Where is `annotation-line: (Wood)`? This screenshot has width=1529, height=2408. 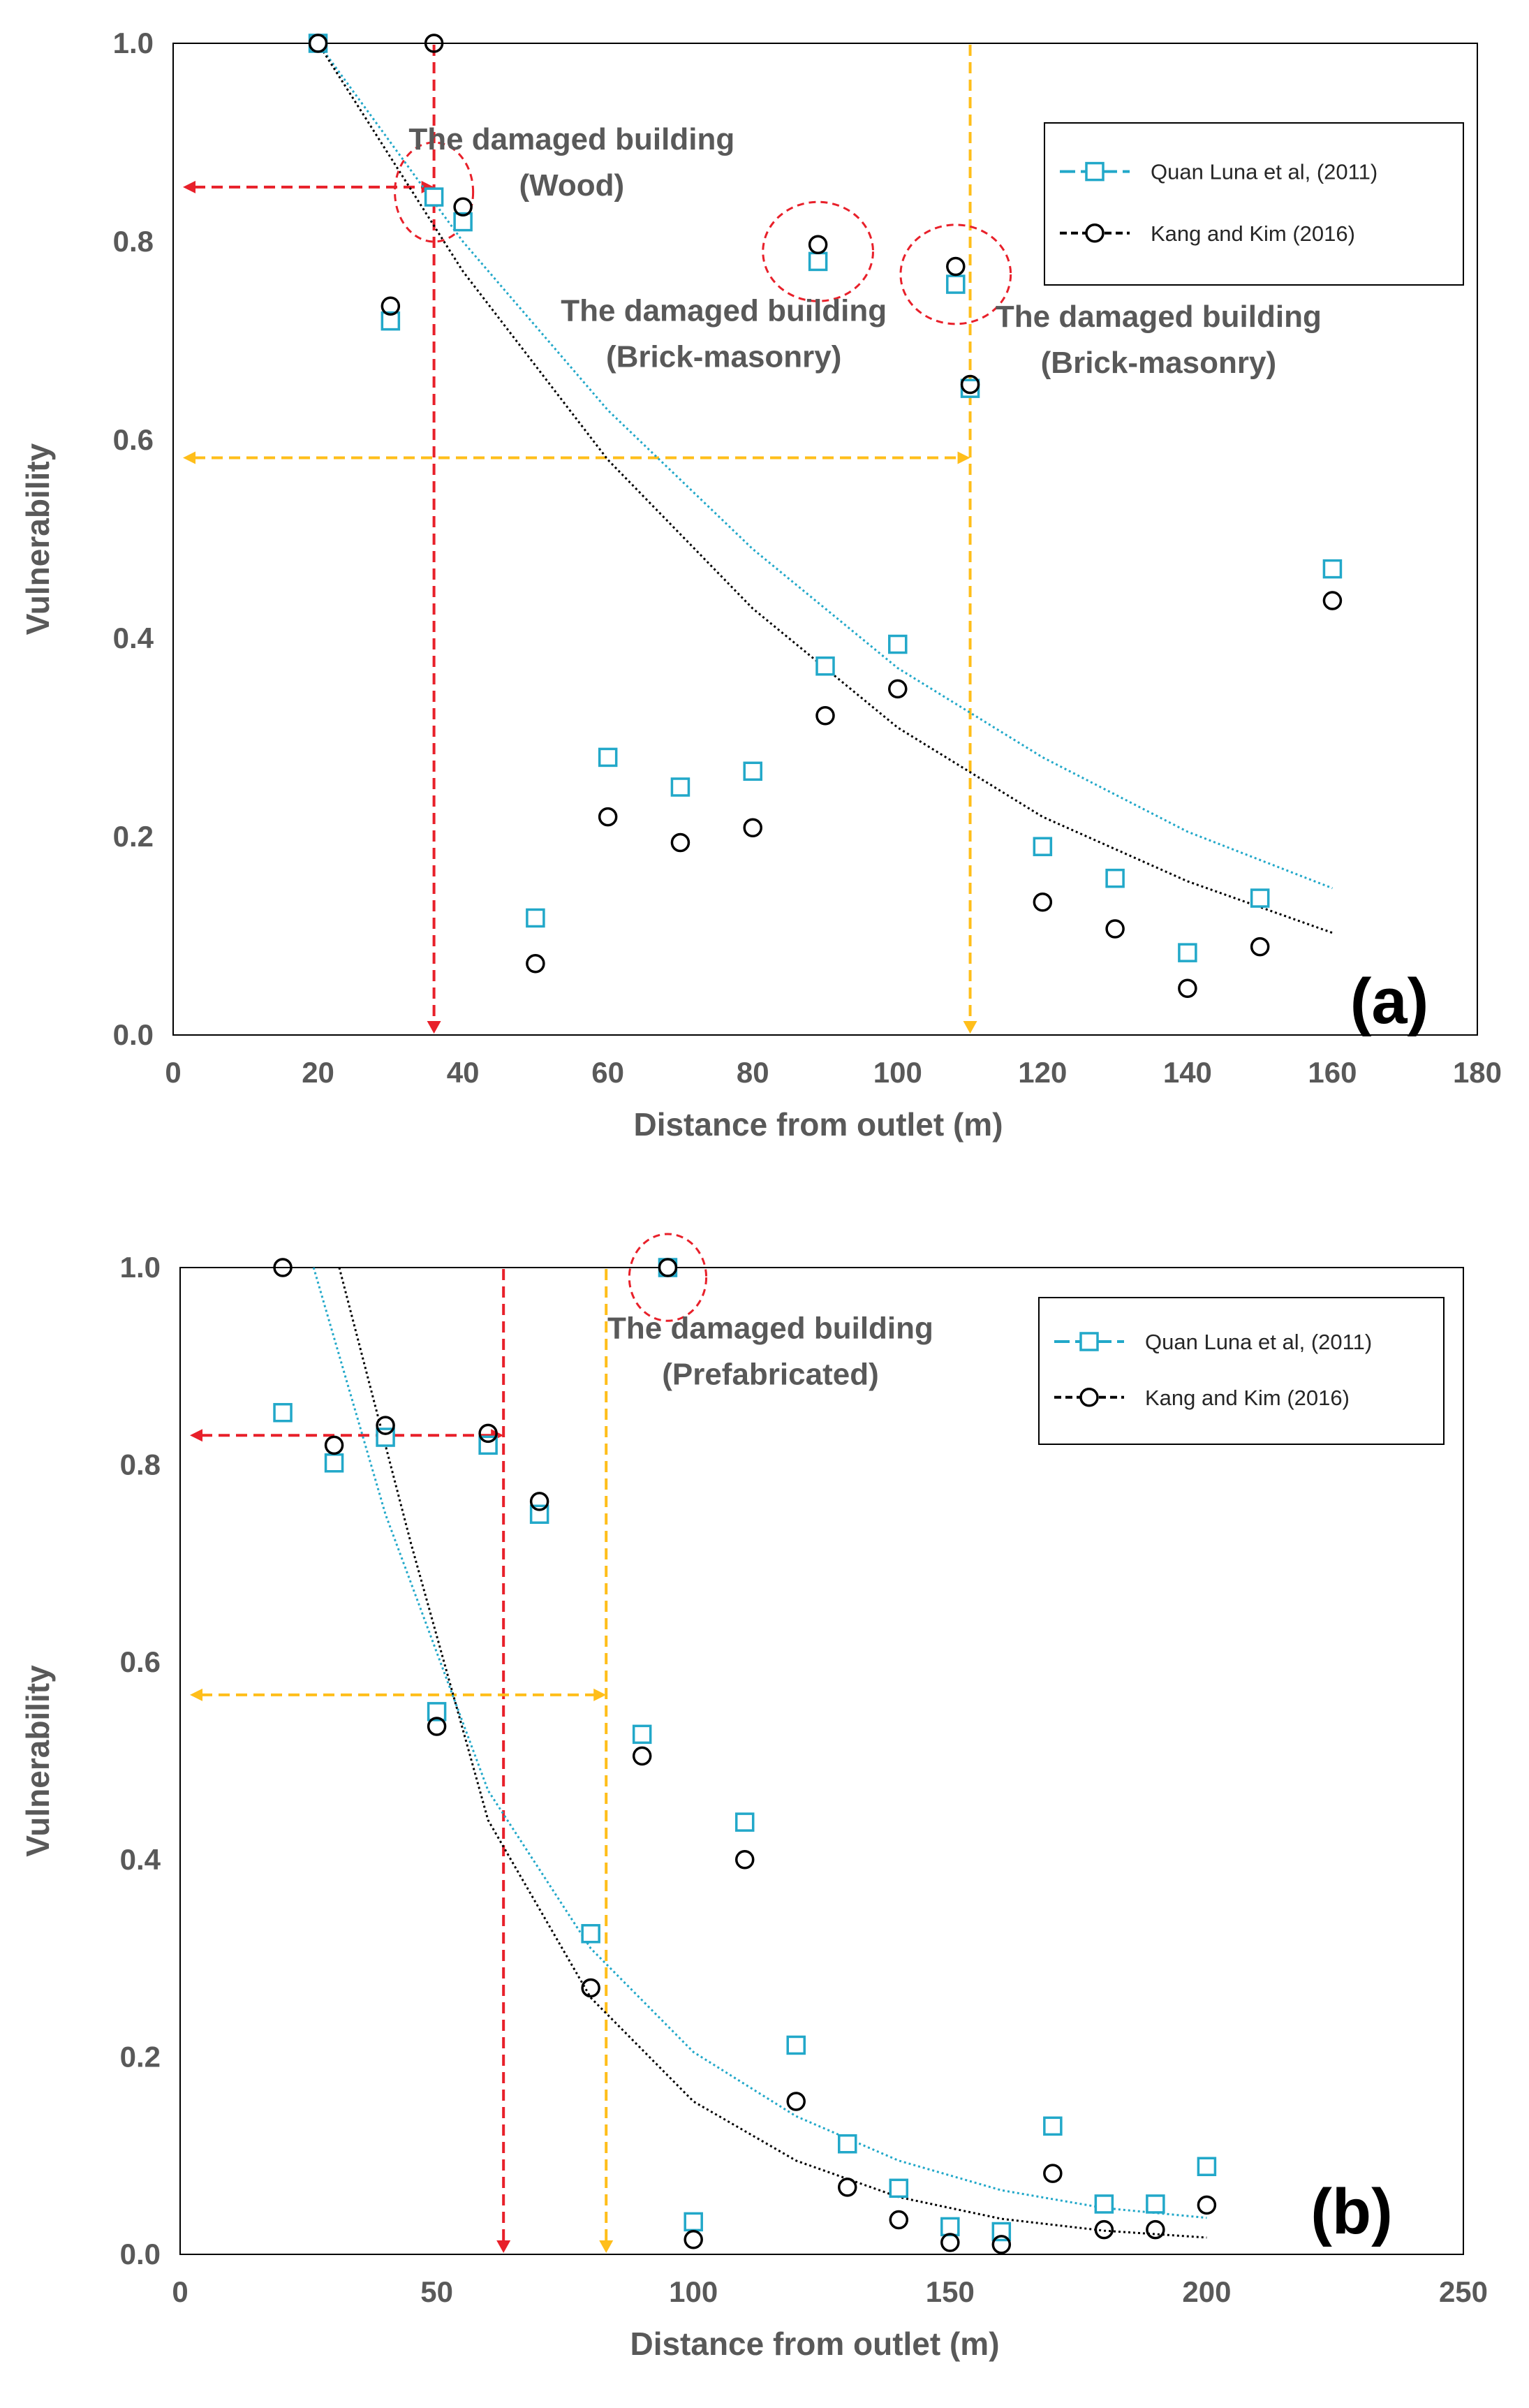 annotation-line: (Wood) is located at coordinates (572, 185).